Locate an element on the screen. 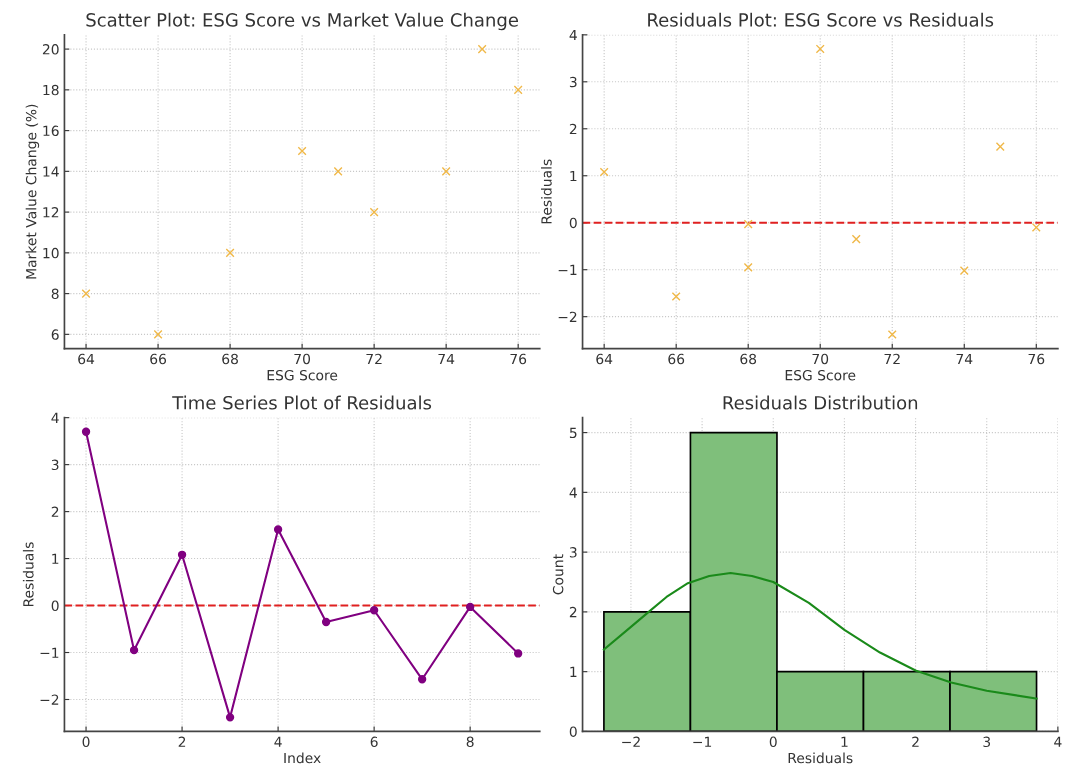  x-axis-title: Index is located at coordinates (302, 758).